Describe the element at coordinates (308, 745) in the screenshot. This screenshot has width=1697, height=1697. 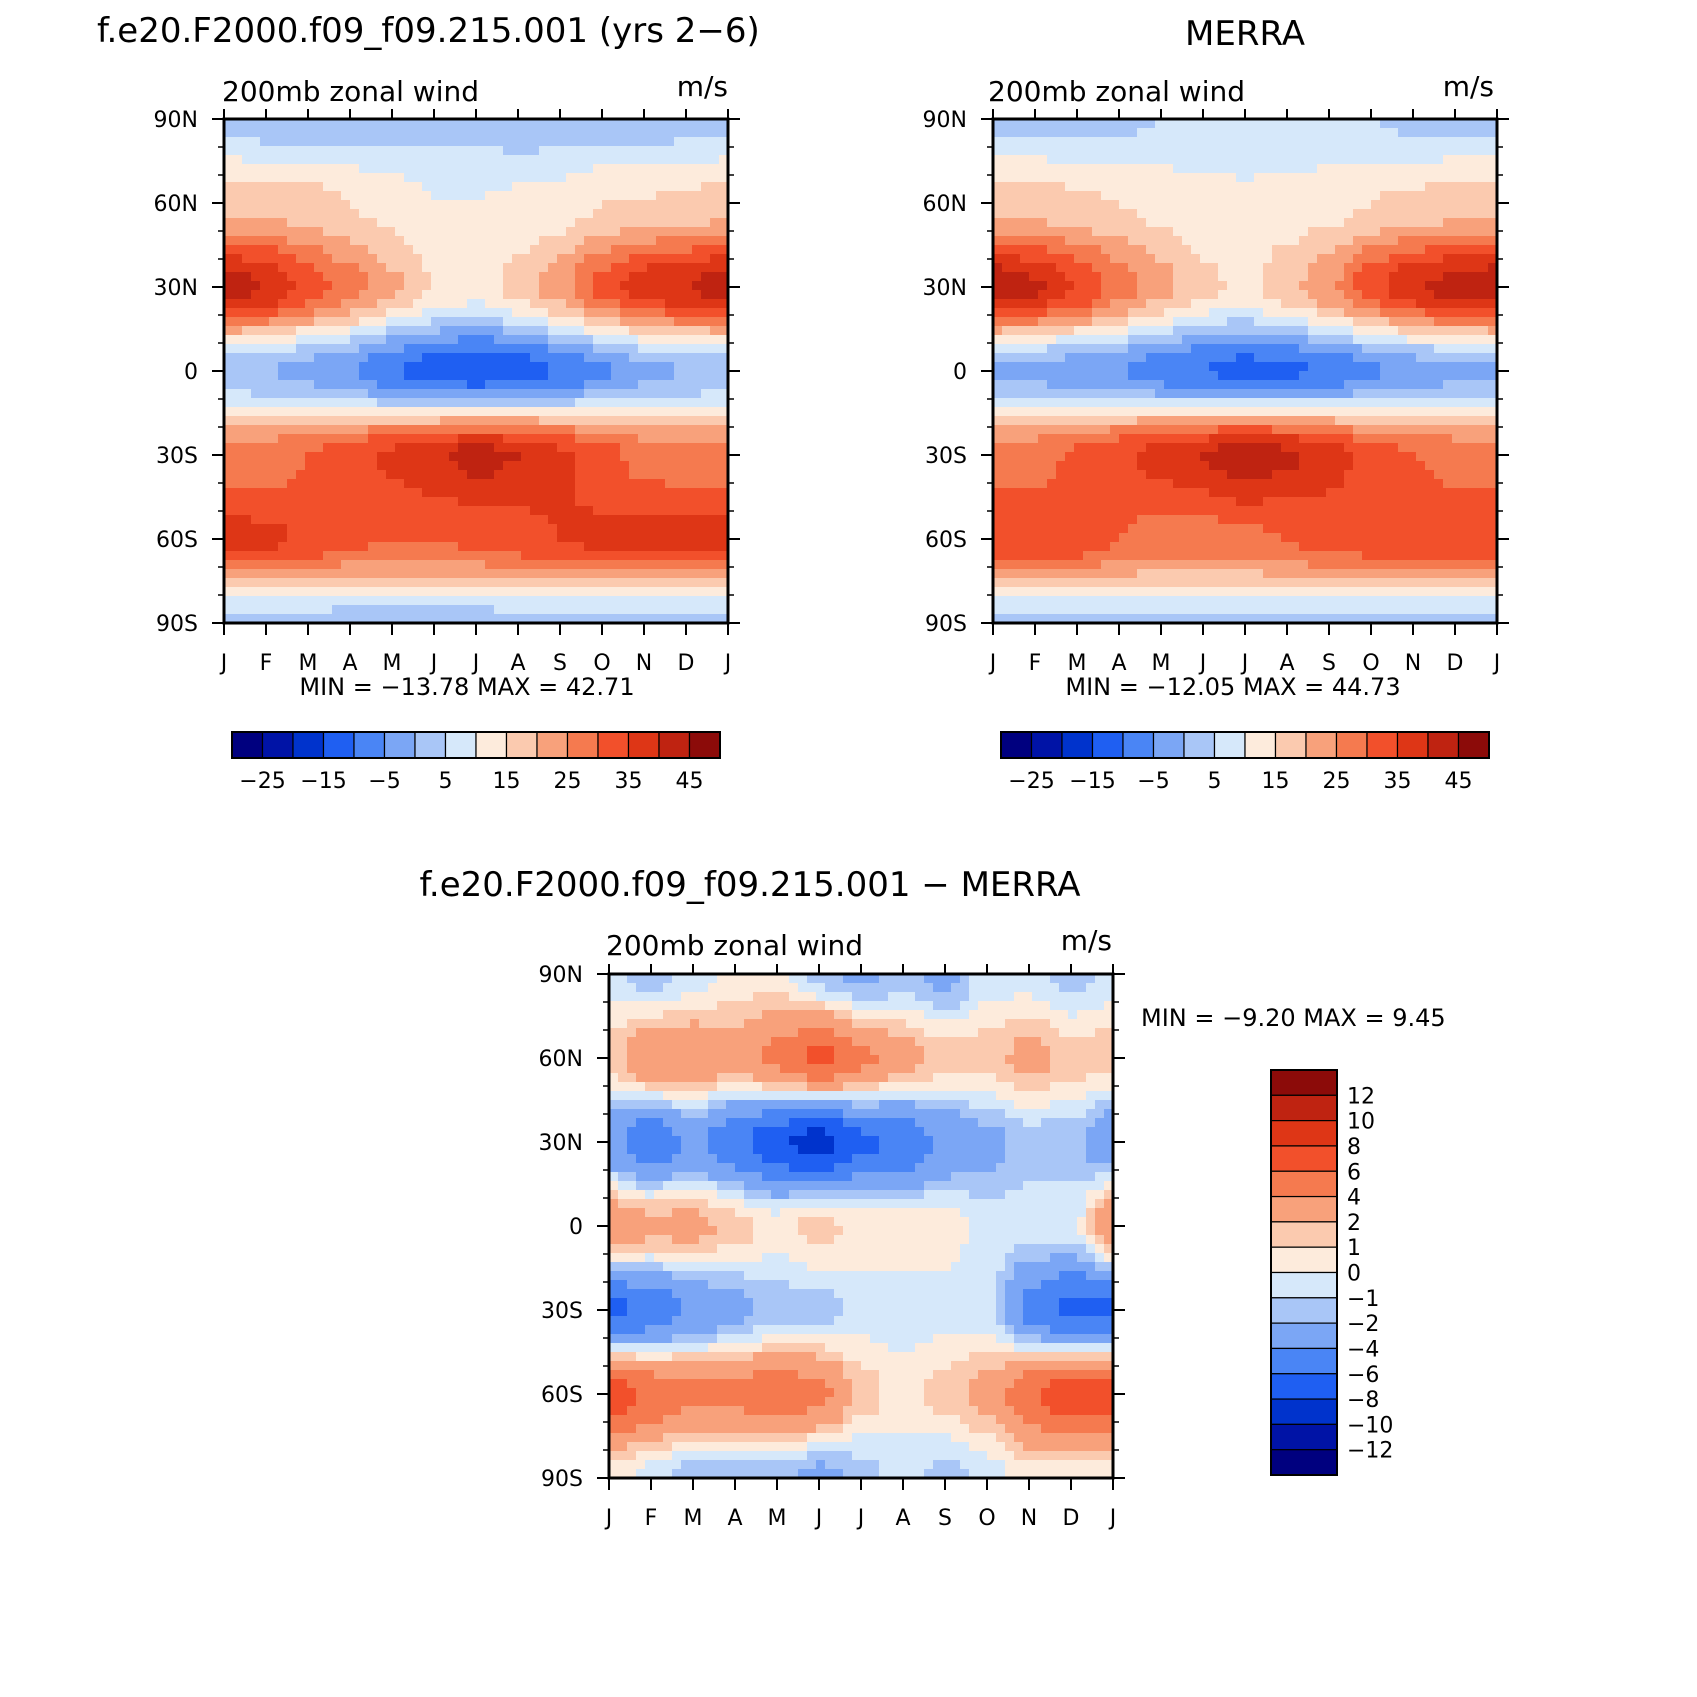
I see `colorbar-swatch` at that location.